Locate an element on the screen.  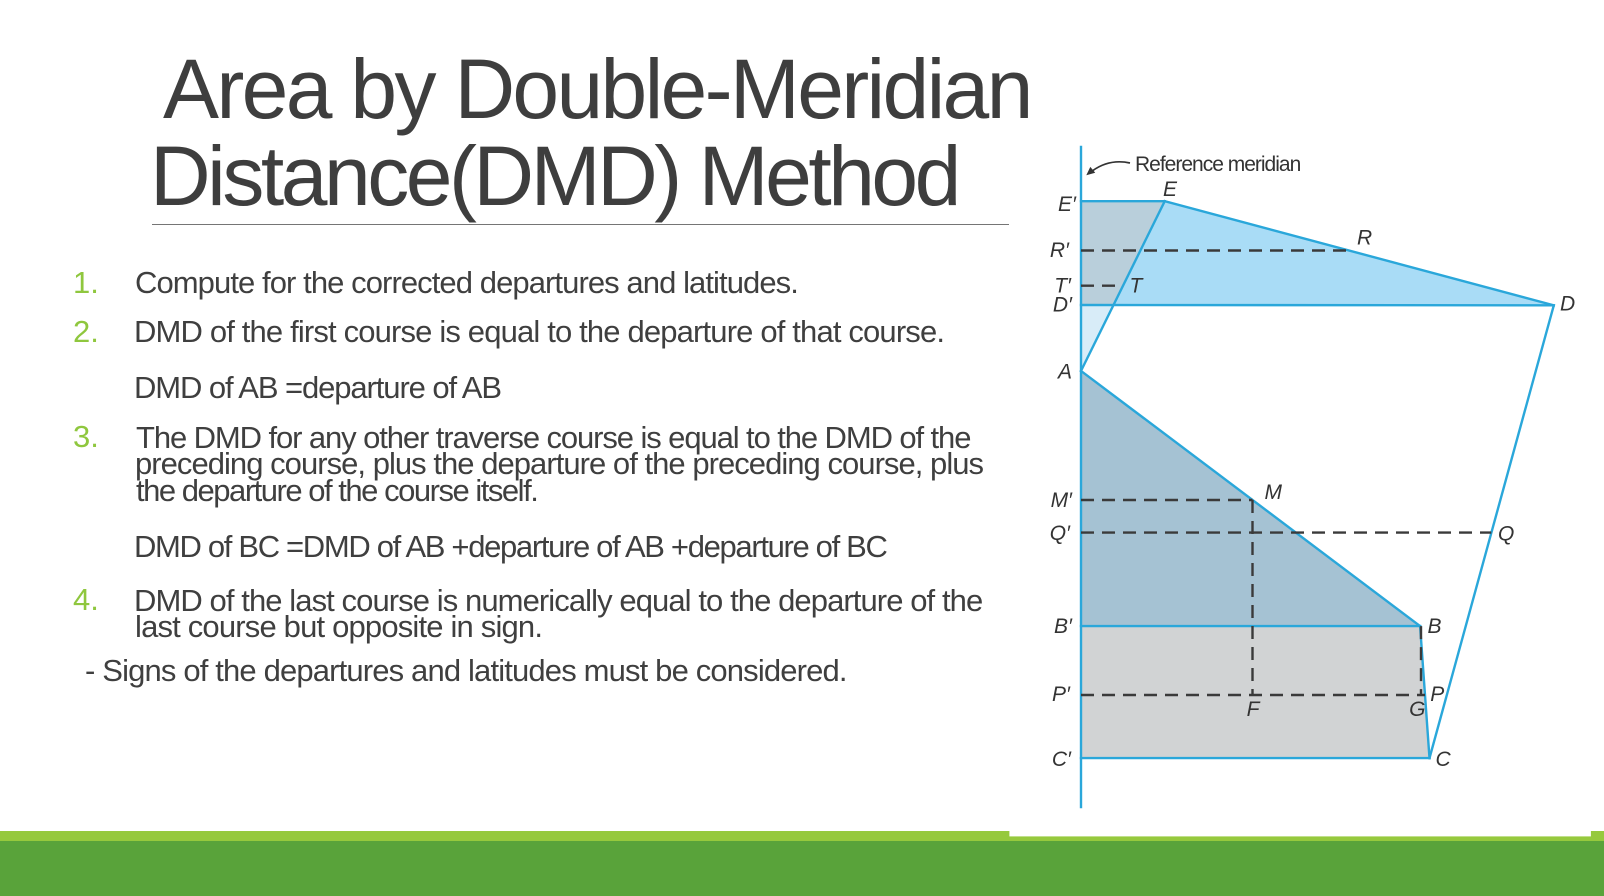
svg-text: B′ is located at coordinates (1063, 626).